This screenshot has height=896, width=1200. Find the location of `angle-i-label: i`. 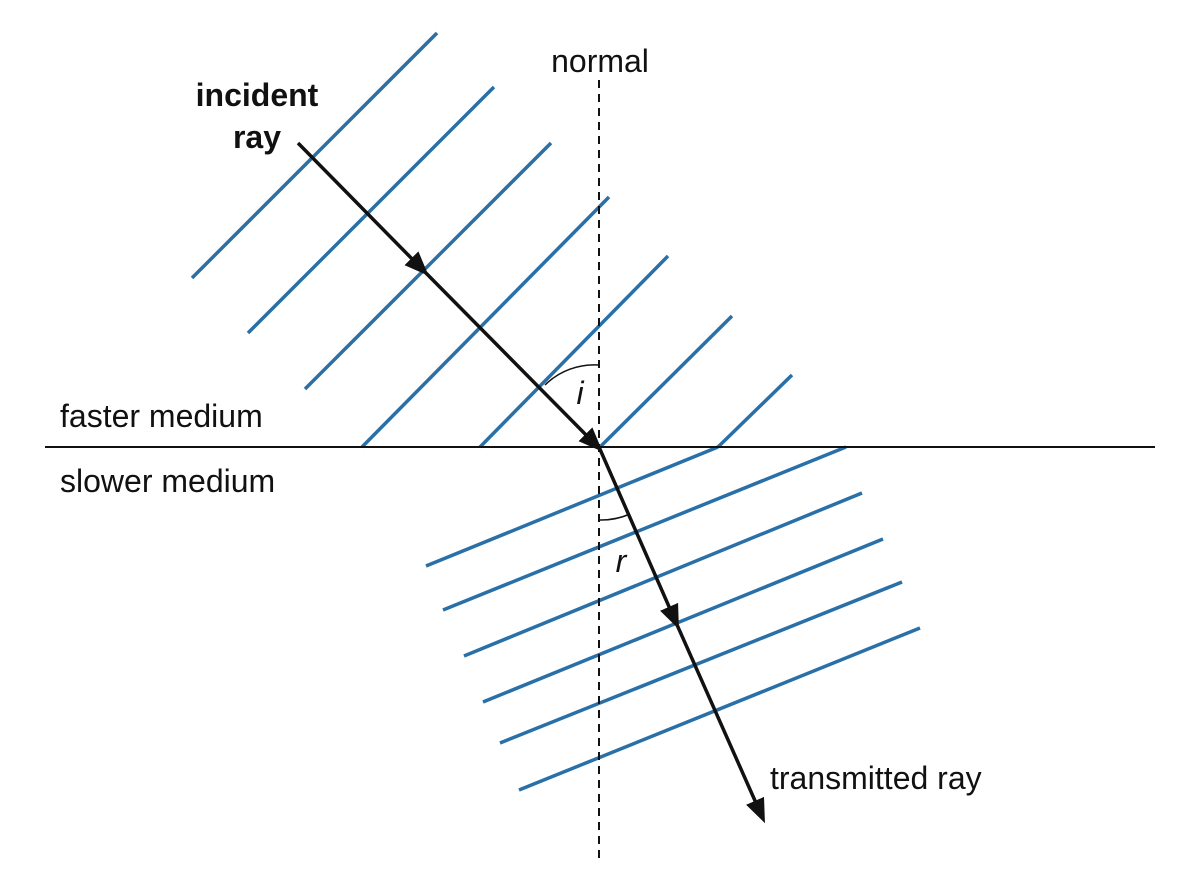

angle-i-label: i is located at coordinates (580, 393).